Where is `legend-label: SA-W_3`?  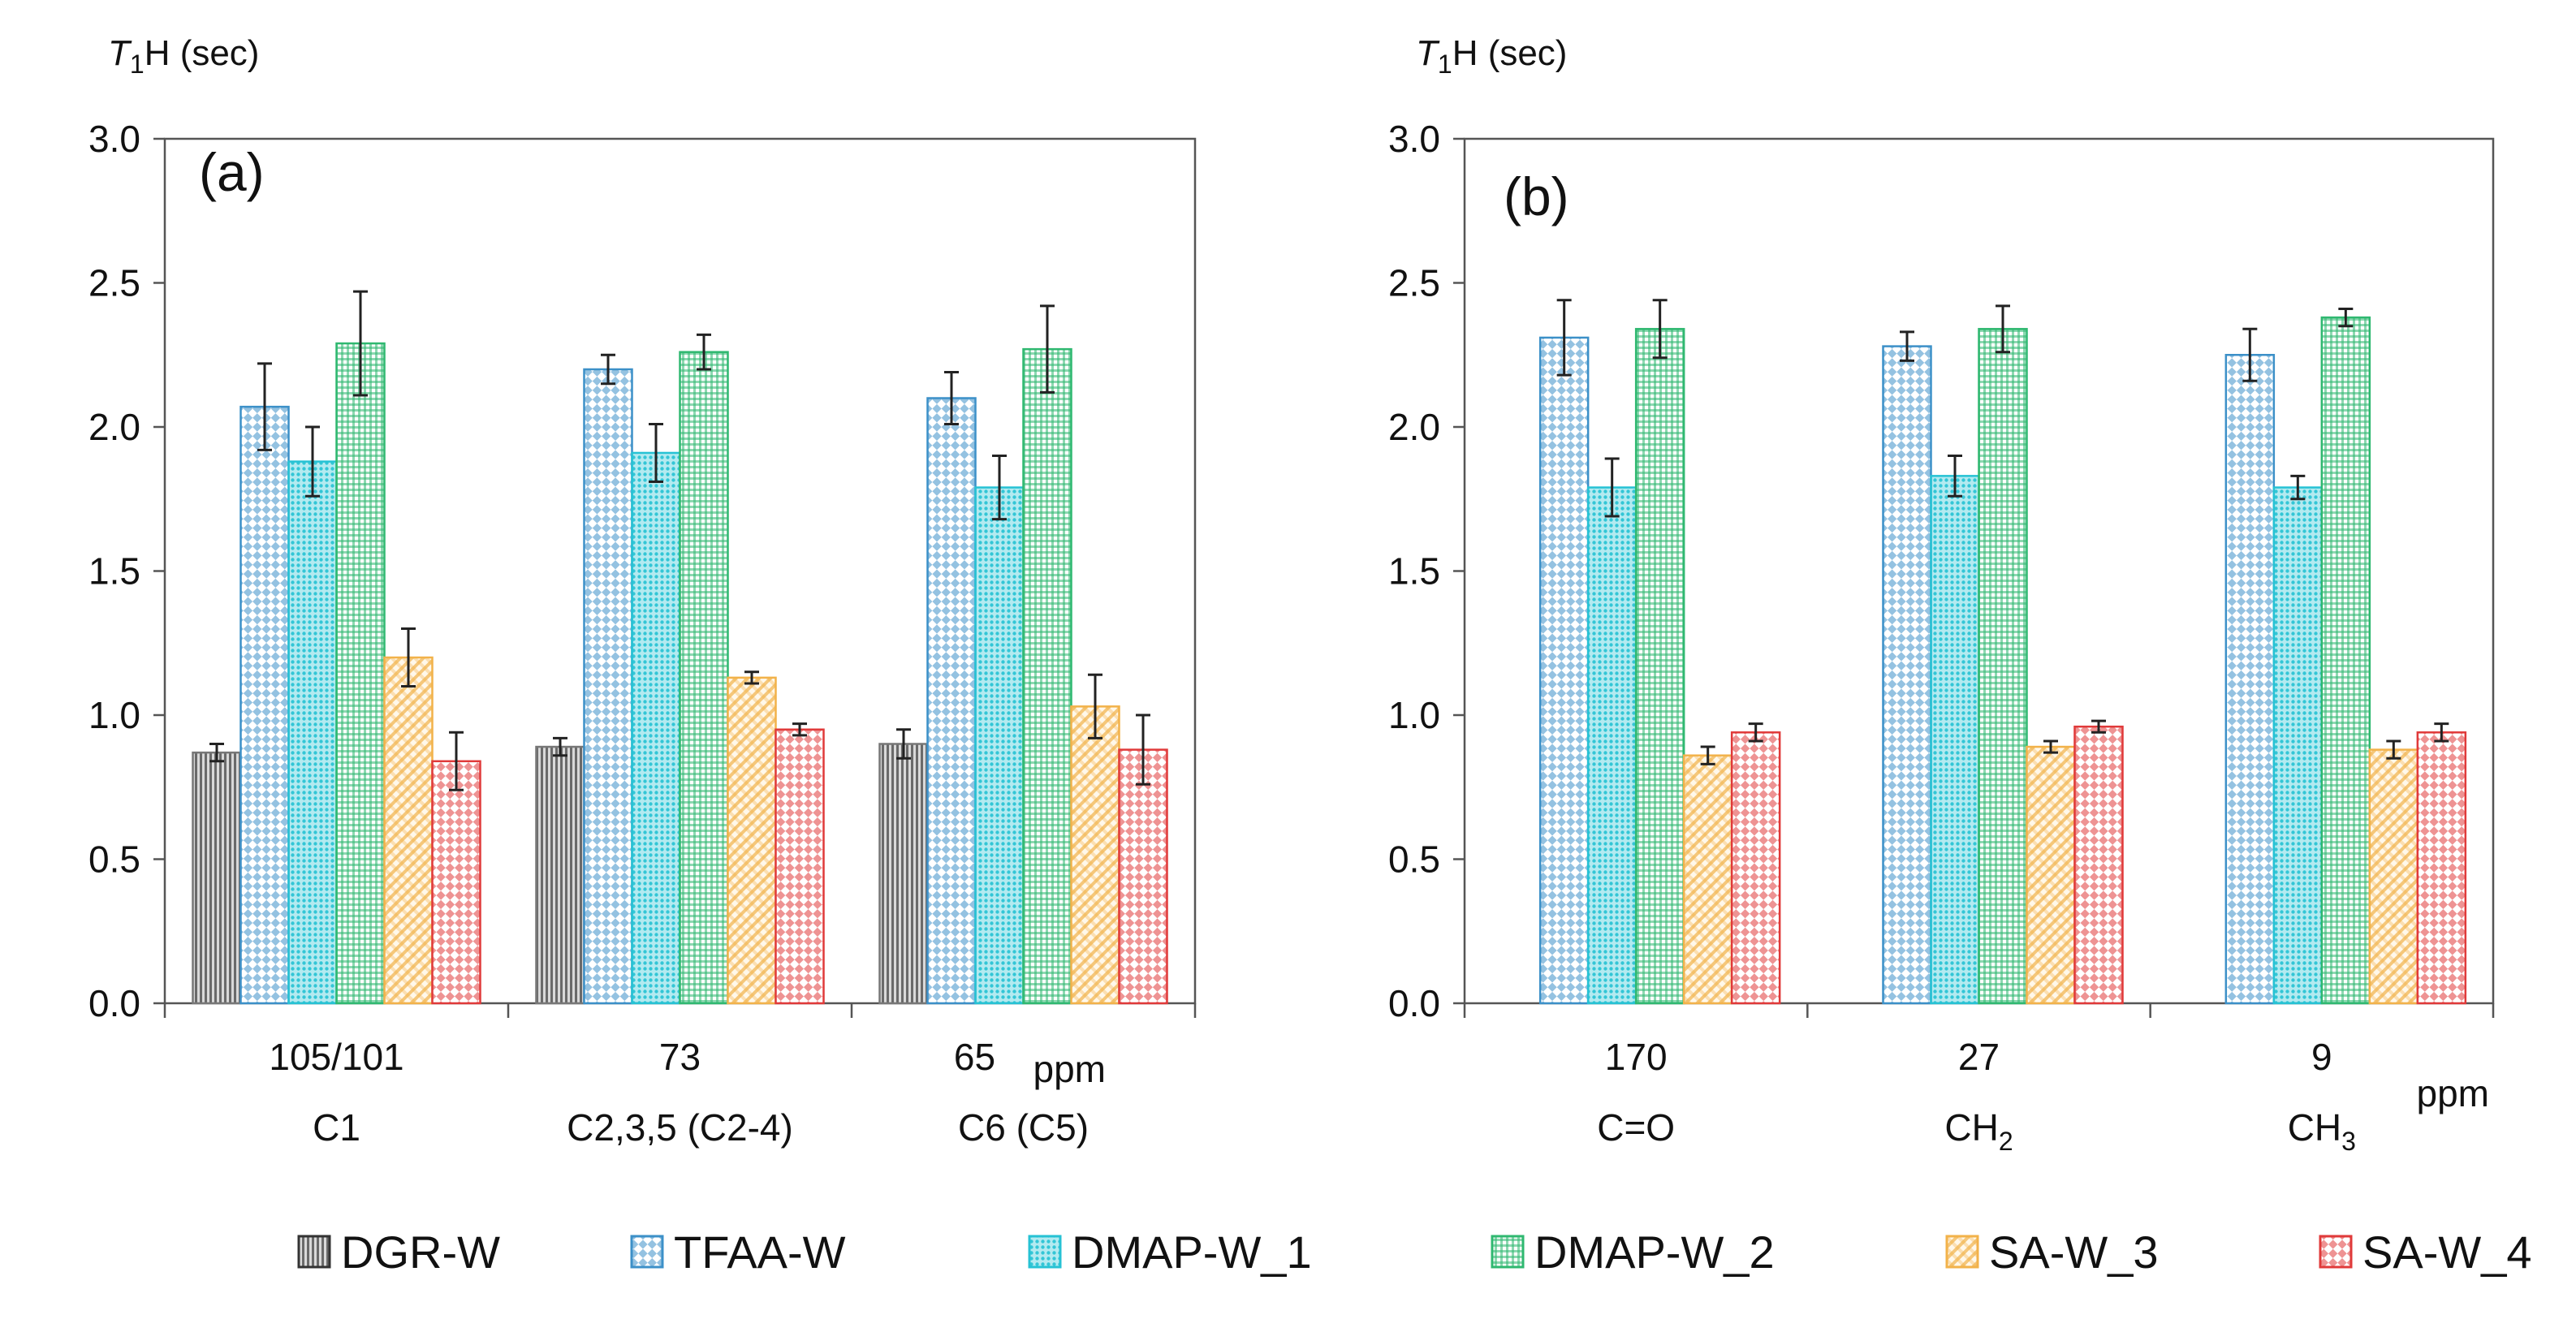
legend-label: SA-W_3 is located at coordinates (2074, 1252).